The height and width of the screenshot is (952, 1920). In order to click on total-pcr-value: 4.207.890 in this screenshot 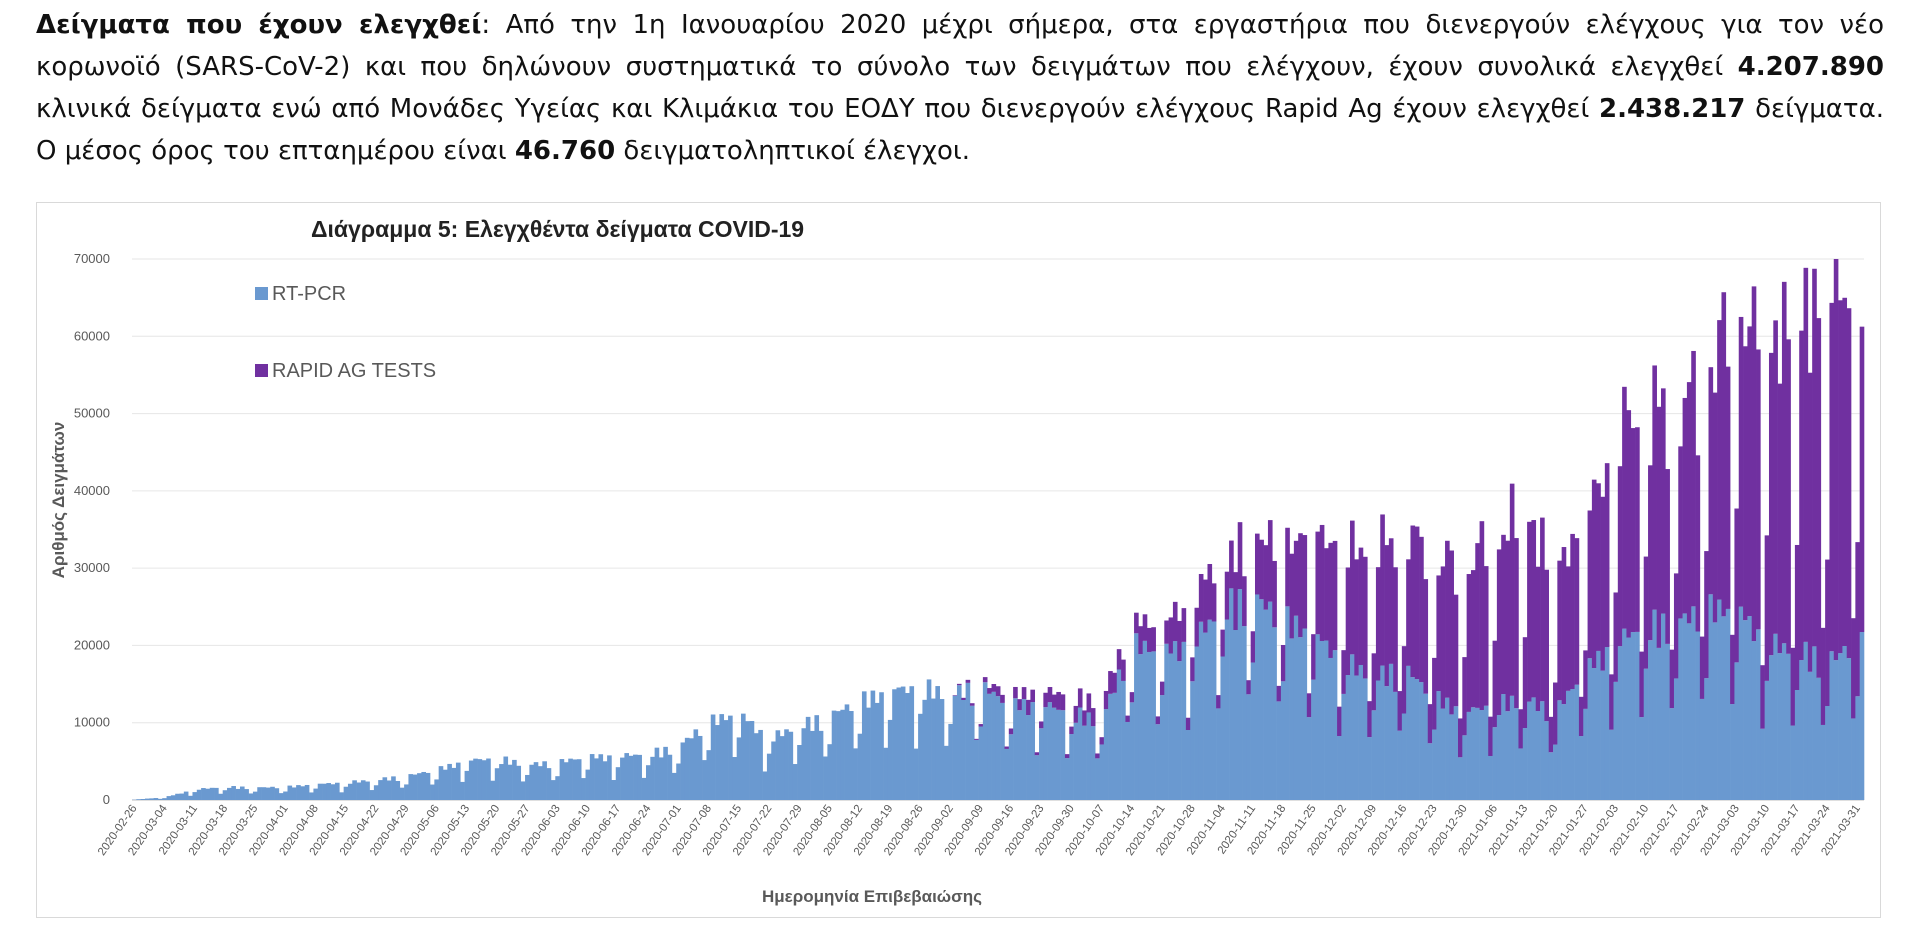, I will do `click(1810, 67)`.